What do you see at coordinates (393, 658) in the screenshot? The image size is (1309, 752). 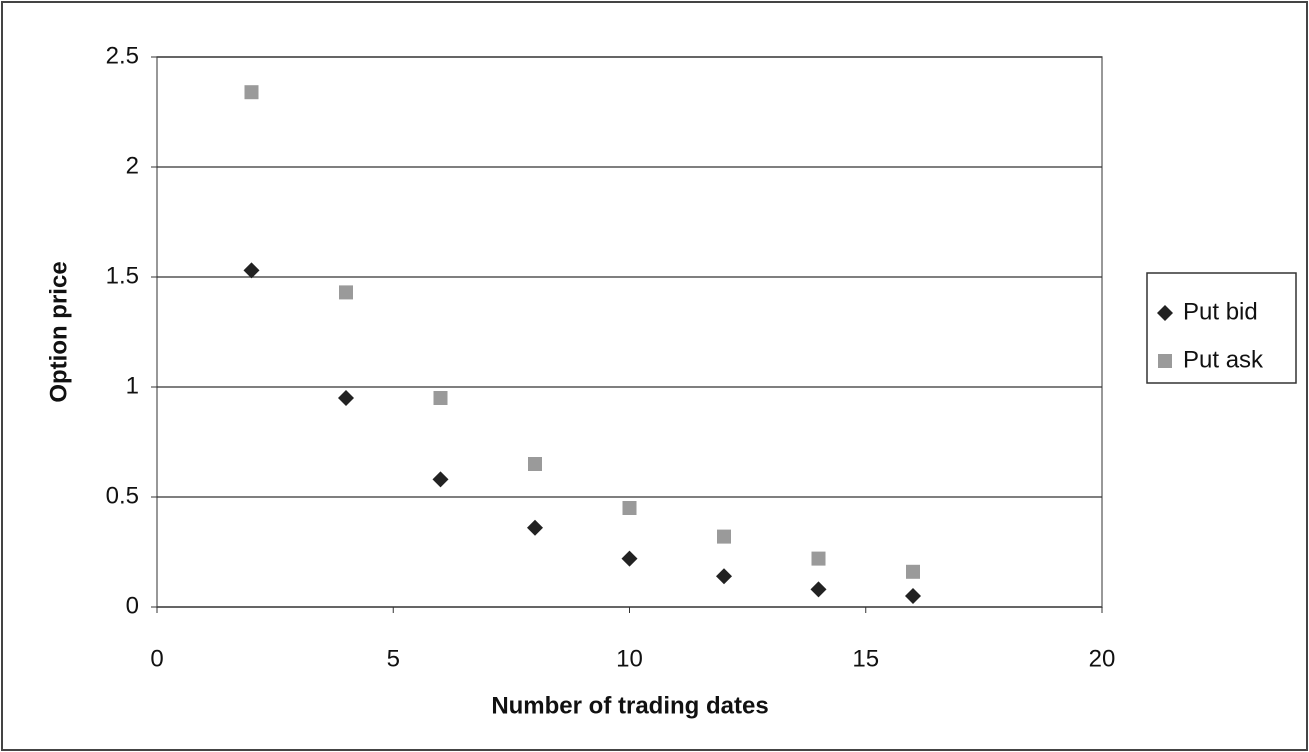 I see `x-tick-label: 5` at bounding box center [393, 658].